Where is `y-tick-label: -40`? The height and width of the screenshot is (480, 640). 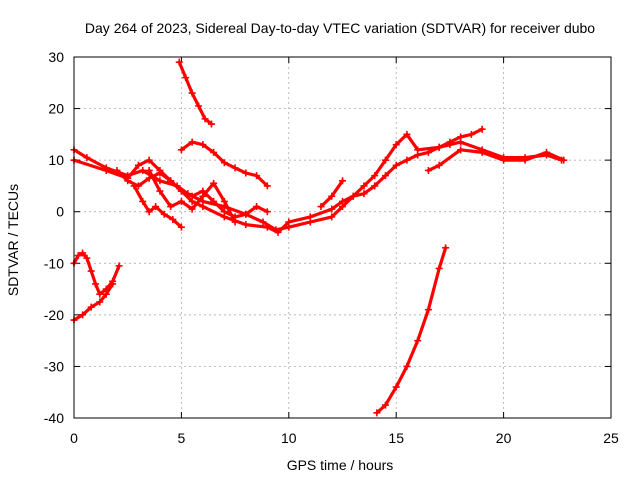
y-tick-label: -40 is located at coordinates (54, 418).